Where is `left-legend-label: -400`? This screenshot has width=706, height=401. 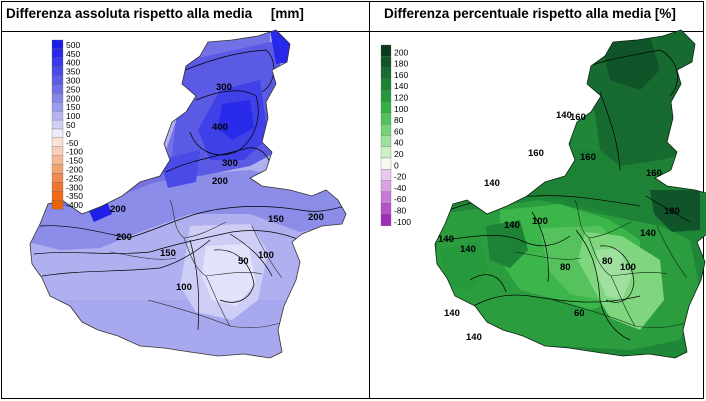
left-legend-label: -400 is located at coordinates (74, 205).